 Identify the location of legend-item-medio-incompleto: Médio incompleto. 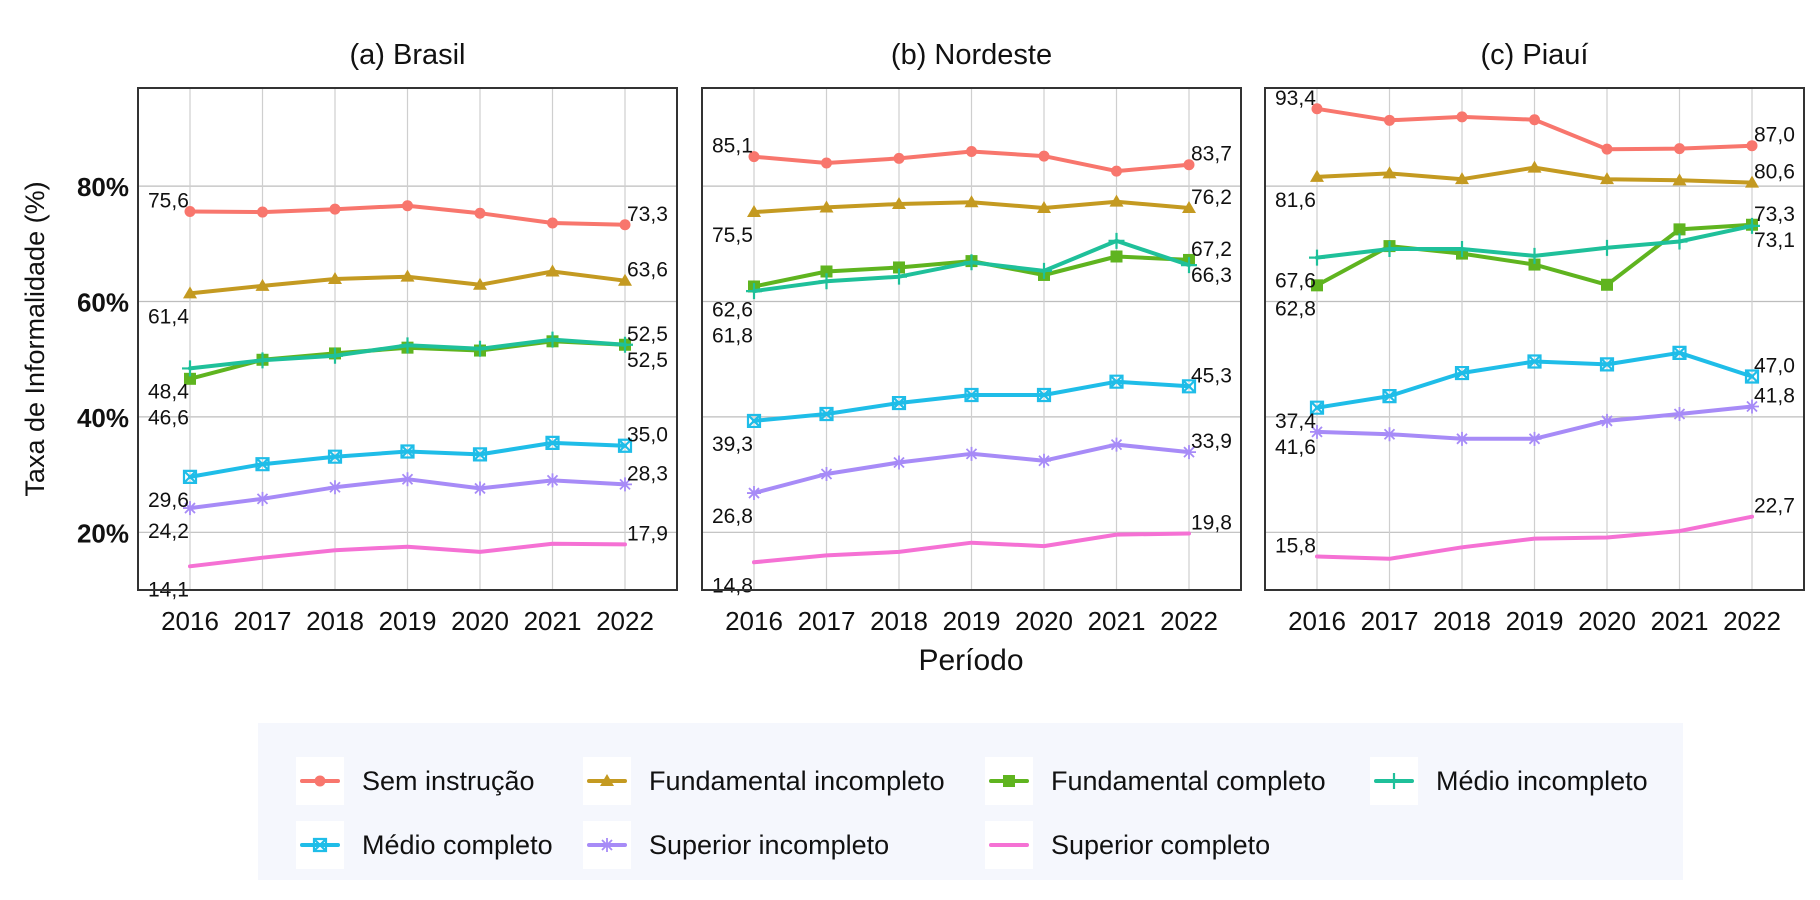
(1509, 781).